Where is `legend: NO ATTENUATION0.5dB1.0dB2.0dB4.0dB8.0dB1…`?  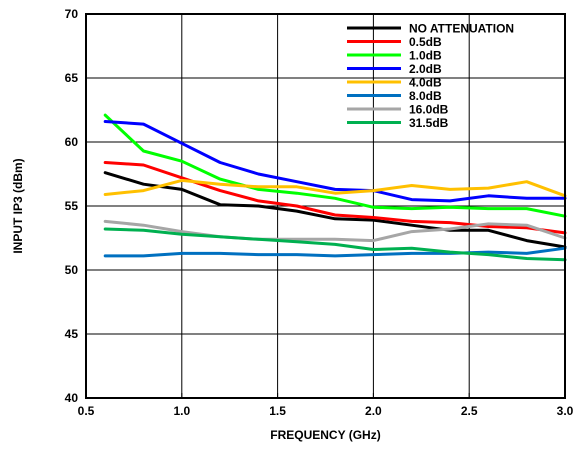
legend: NO ATTENUATION0.5dB1.0dB2.0dB4.0dB8.0dB1… is located at coordinates (430, 76).